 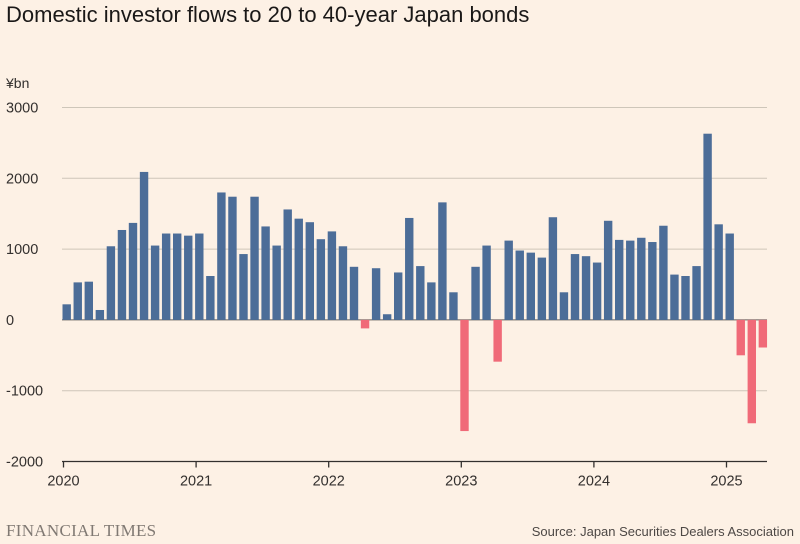 I want to click on y-tick-label: -1000, so click(x=24, y=392).